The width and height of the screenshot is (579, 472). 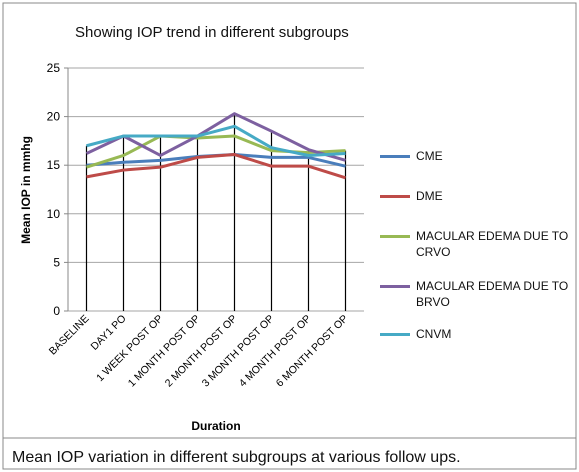 What do you see at coordinates (434, 334) in the screenshot?
I see `legend-label: CNVM` at bounding box center [434, 334].